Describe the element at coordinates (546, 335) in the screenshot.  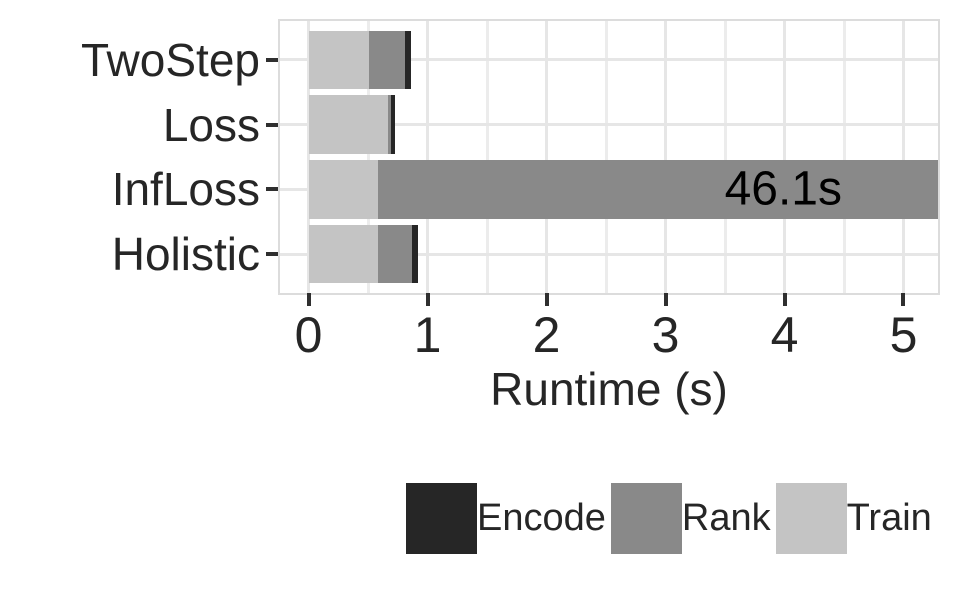
I see `x-tick-label: 2` at that location.